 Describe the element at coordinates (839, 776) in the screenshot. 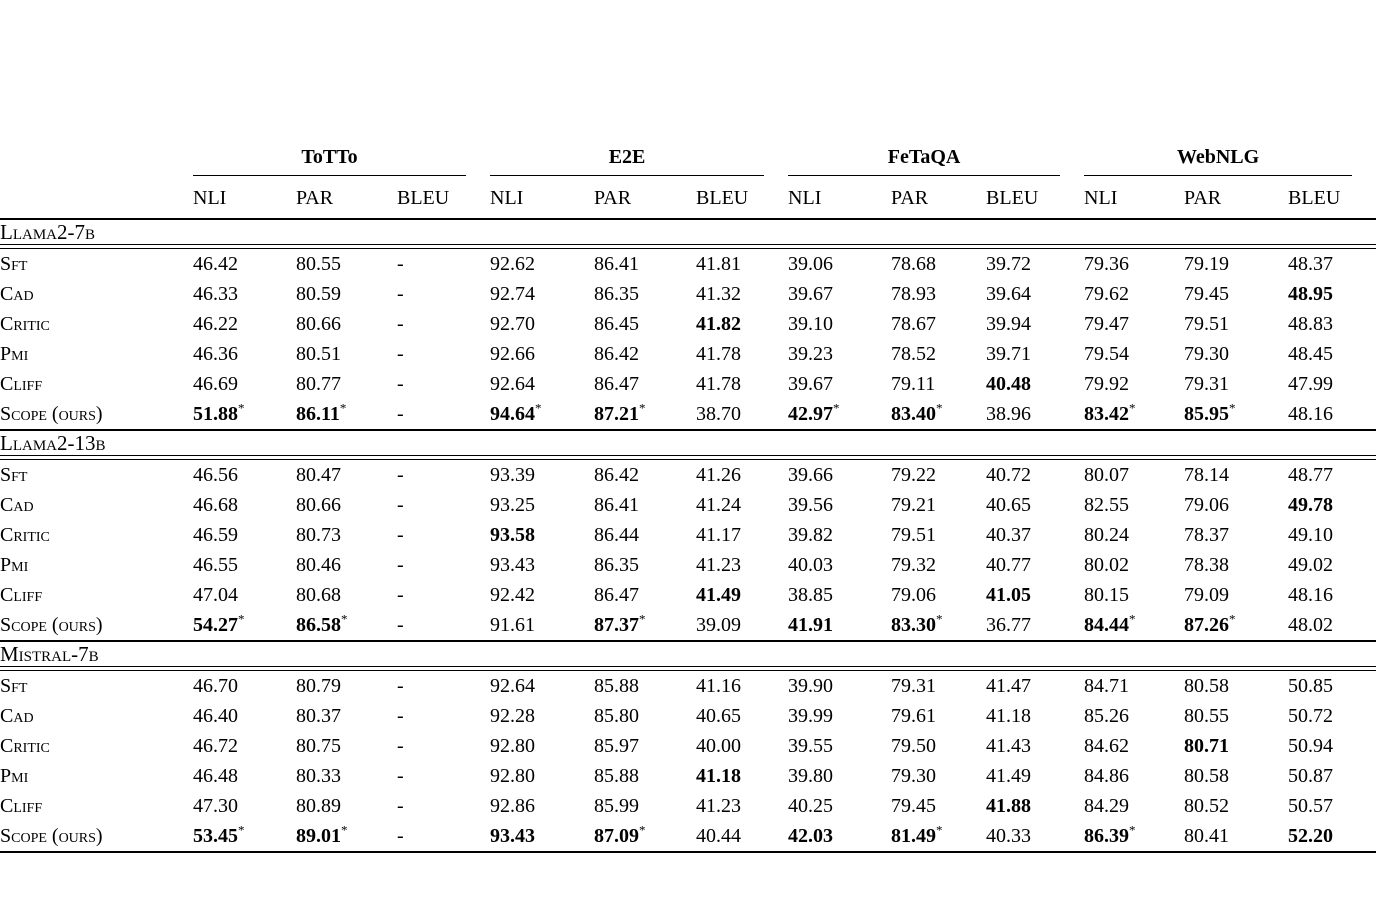

I see `value-cell: 39.80` at that location.